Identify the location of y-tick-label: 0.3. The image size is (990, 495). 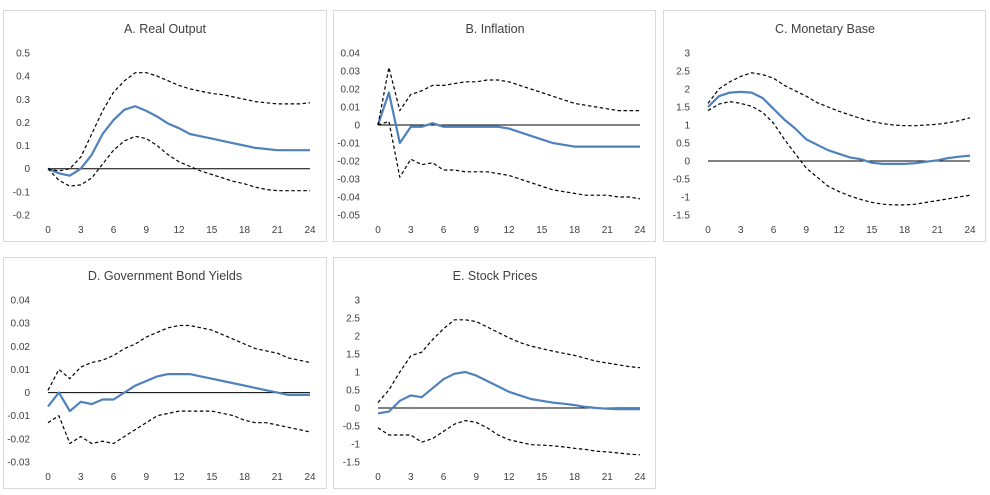
(23, 100).